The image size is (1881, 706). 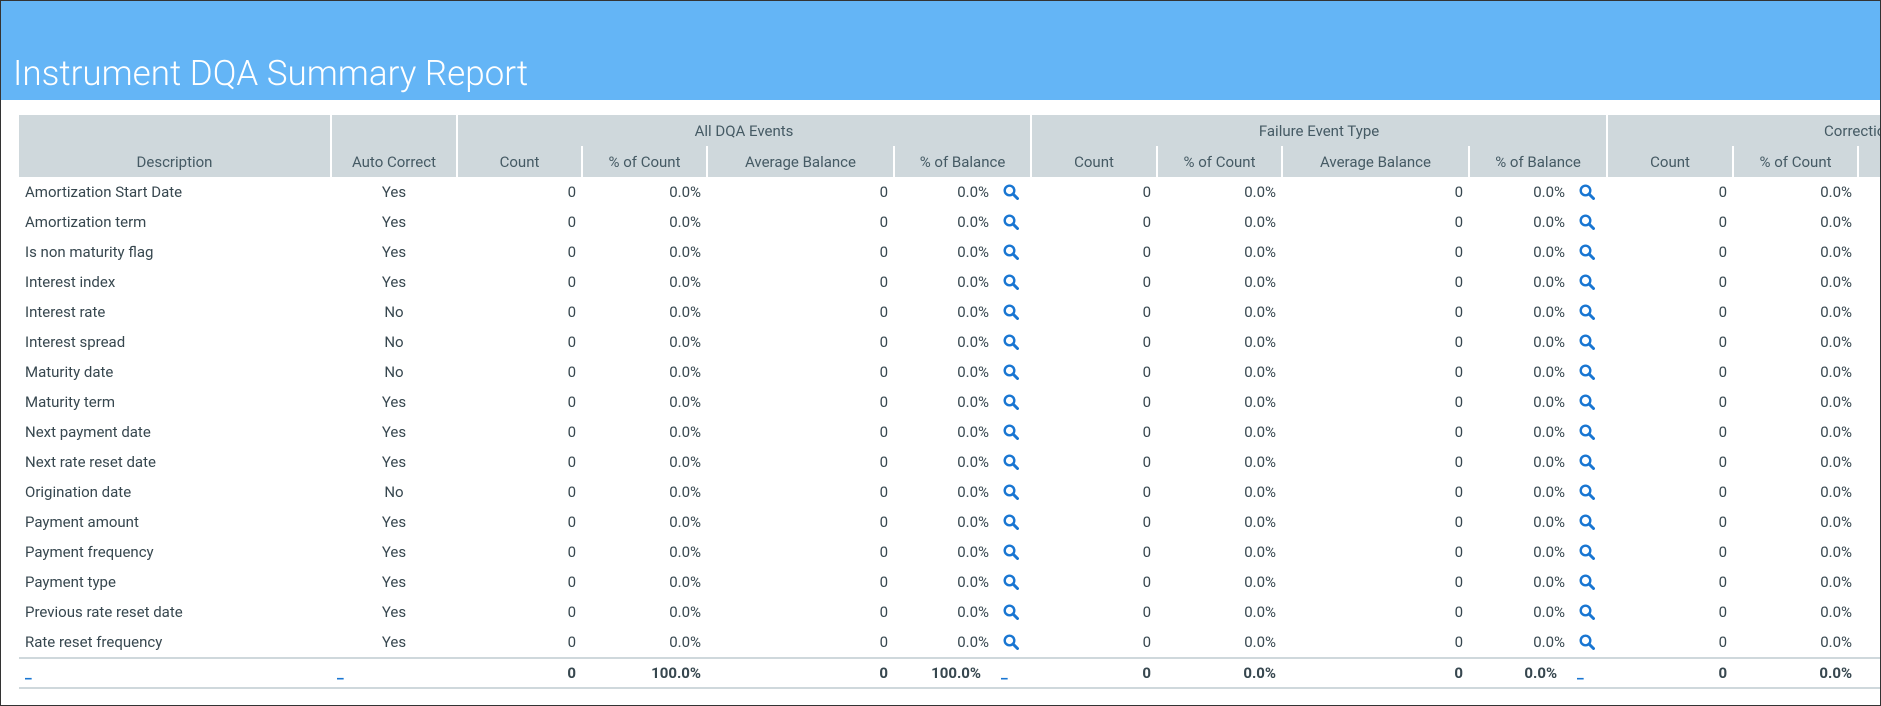 I want to click on total-cell: 100.0% _, so click(x=962, y=673).